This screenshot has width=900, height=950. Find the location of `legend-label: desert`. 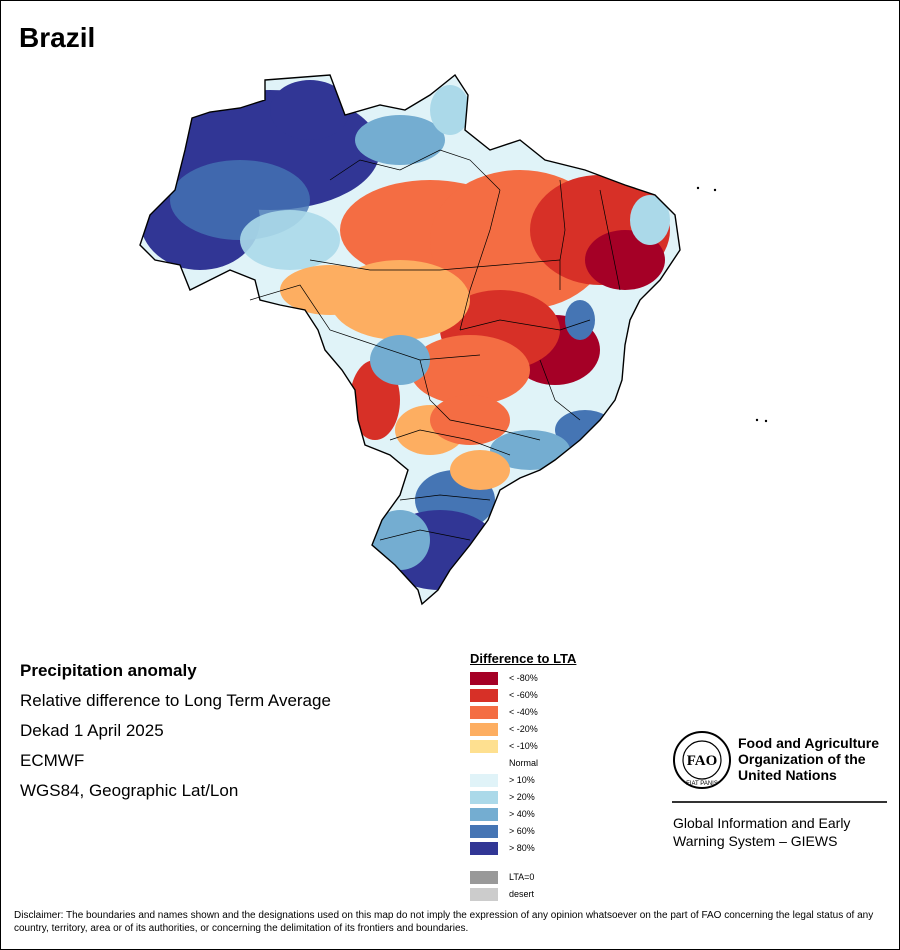

legend-label: desert is located at coordinates (522, 894).